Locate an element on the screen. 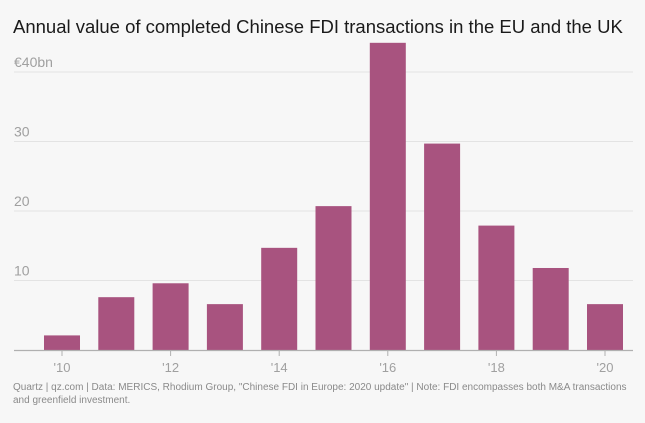 Image resolution: width=645 pixels, height=423 pixels. bar-2019 is located at coordinates (550, 308).